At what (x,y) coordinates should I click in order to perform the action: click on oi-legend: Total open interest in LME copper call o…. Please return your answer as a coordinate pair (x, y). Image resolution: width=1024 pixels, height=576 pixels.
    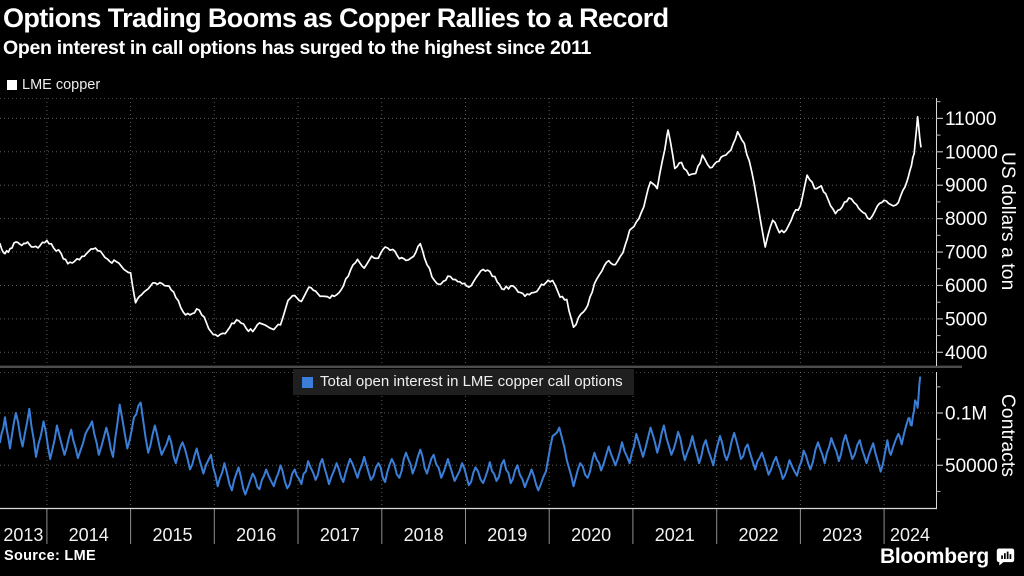
    Looking at the image, I should click on (463, 382).